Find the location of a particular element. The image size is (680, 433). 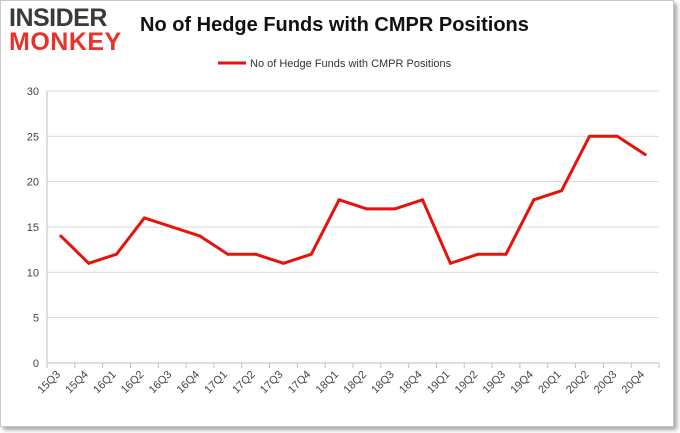

x-tick-label: 19Q2 is located at coordinates (467, 383).